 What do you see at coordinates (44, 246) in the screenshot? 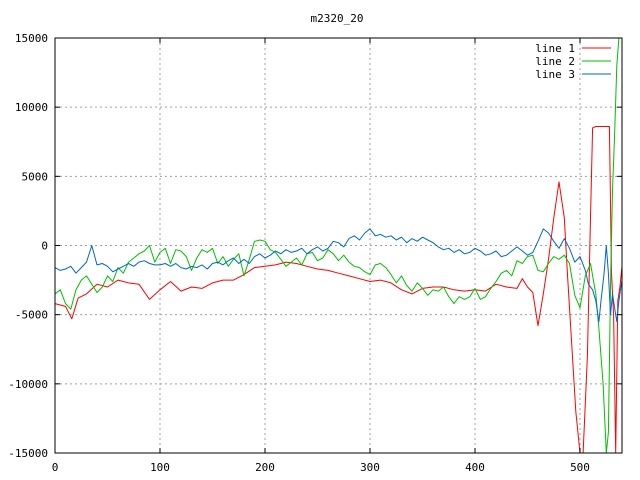
I see `y-tick-label: 0` at bounding box center [44, 246].